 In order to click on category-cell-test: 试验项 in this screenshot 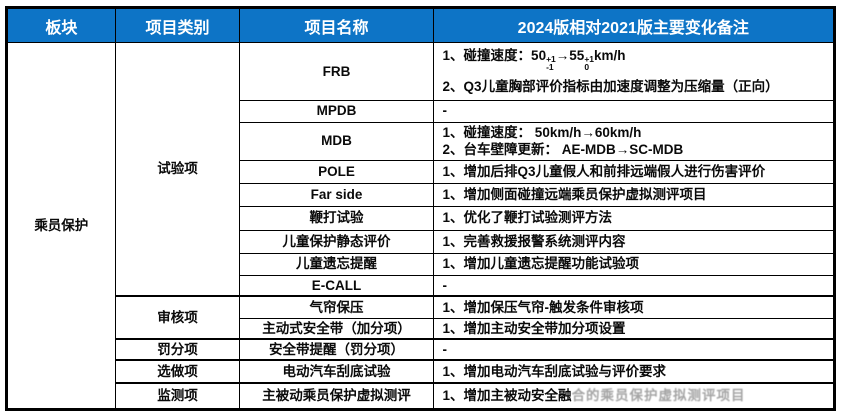, I will do `click(177, 169)`.